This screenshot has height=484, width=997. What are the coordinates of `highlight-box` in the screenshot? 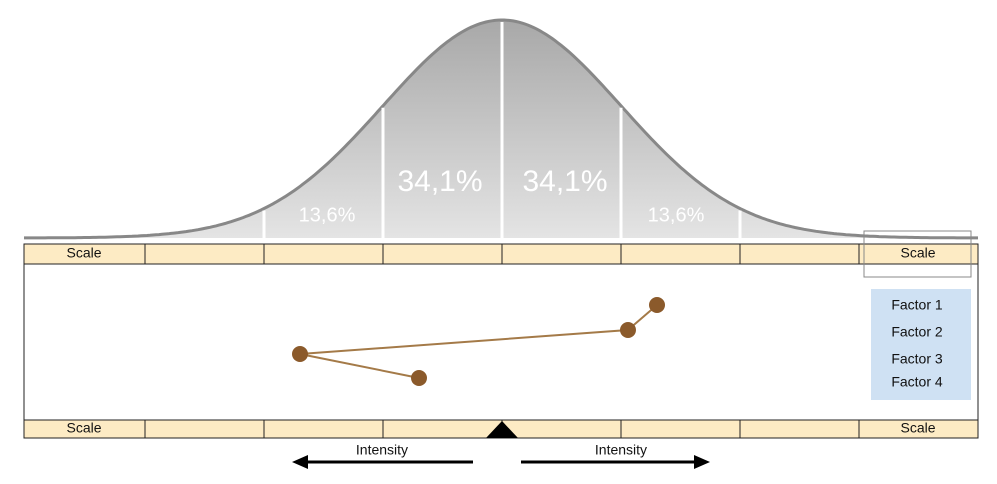 It's located at (917, 254).